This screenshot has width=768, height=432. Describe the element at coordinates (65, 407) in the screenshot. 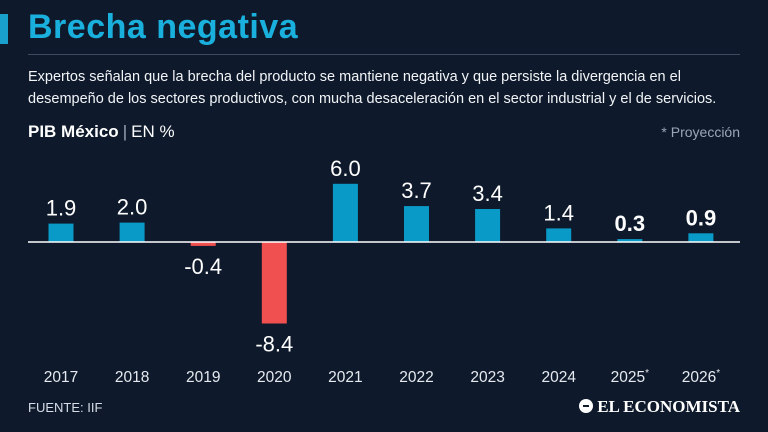

I see `source-note: FUENTE: IIF` at that location.